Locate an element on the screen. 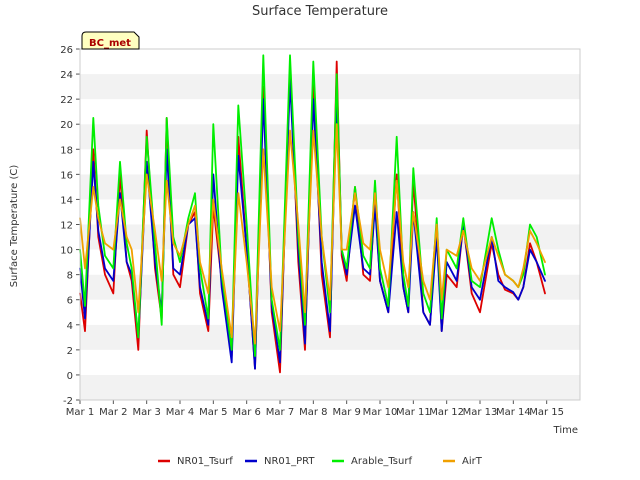  chart-title: Surface Temperature is located at coordinates (320, 11).